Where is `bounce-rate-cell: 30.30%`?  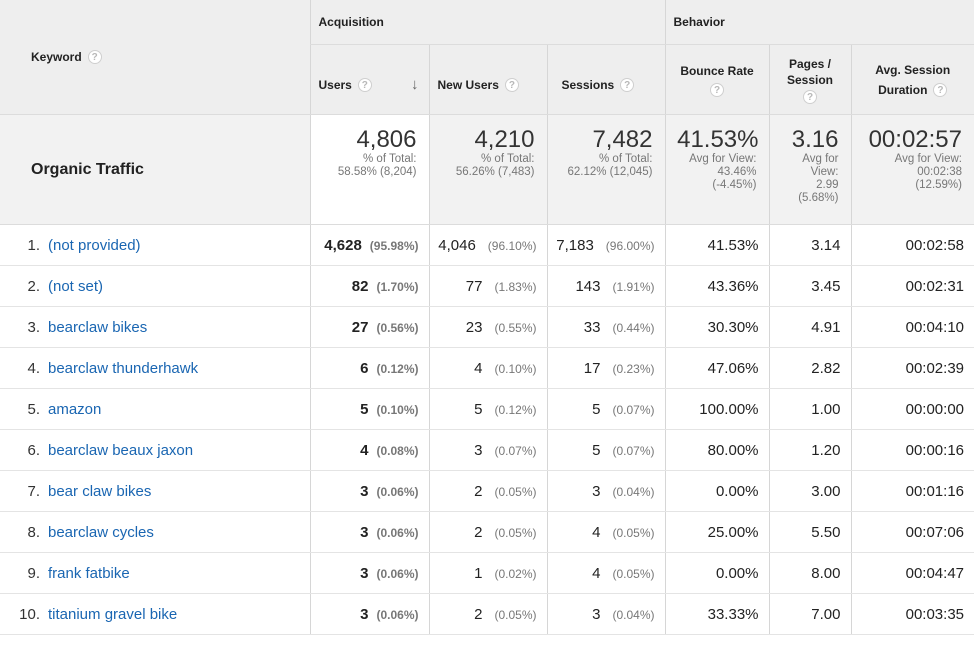 bounce-rate-cell: 30.30% is located at coordinates (716, 327).